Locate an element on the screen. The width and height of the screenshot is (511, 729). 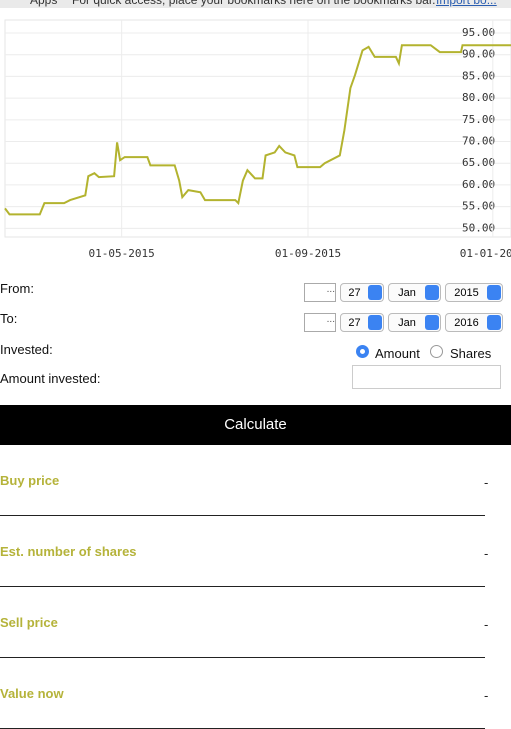
x-tick-label: 01-09-2015 is located at coordinates (308, 253).